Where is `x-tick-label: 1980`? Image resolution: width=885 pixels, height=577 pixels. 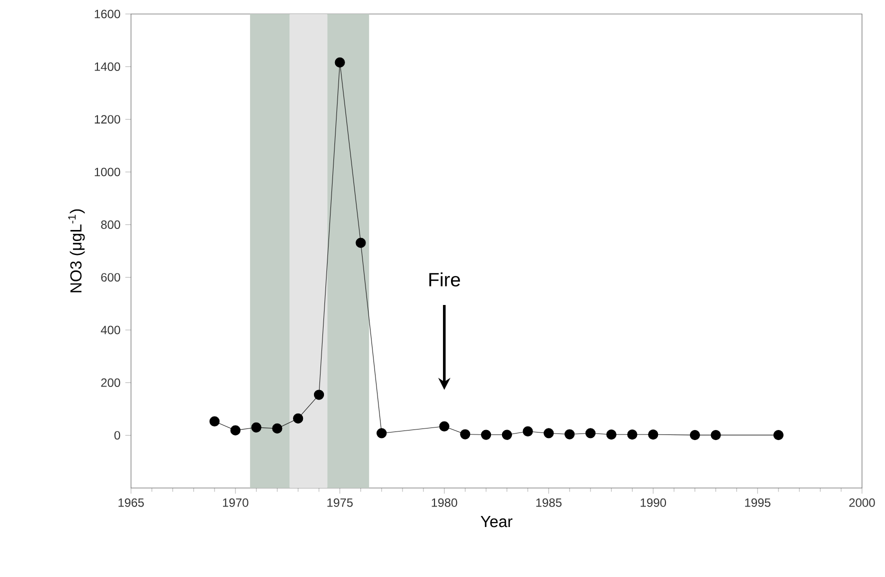
x-tick-label: 1980 is located at coordinates (445, 502).